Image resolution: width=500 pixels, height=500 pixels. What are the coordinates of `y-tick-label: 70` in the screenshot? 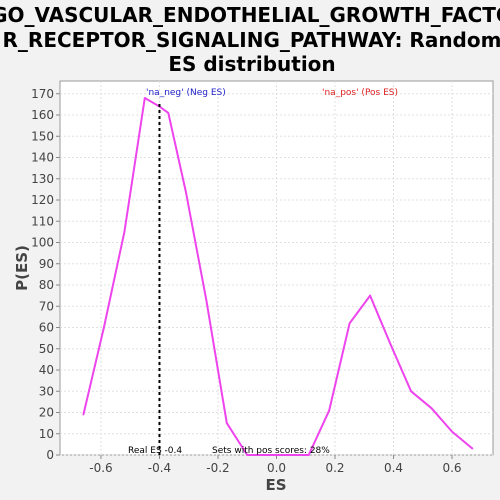 It's located at (46, 306).